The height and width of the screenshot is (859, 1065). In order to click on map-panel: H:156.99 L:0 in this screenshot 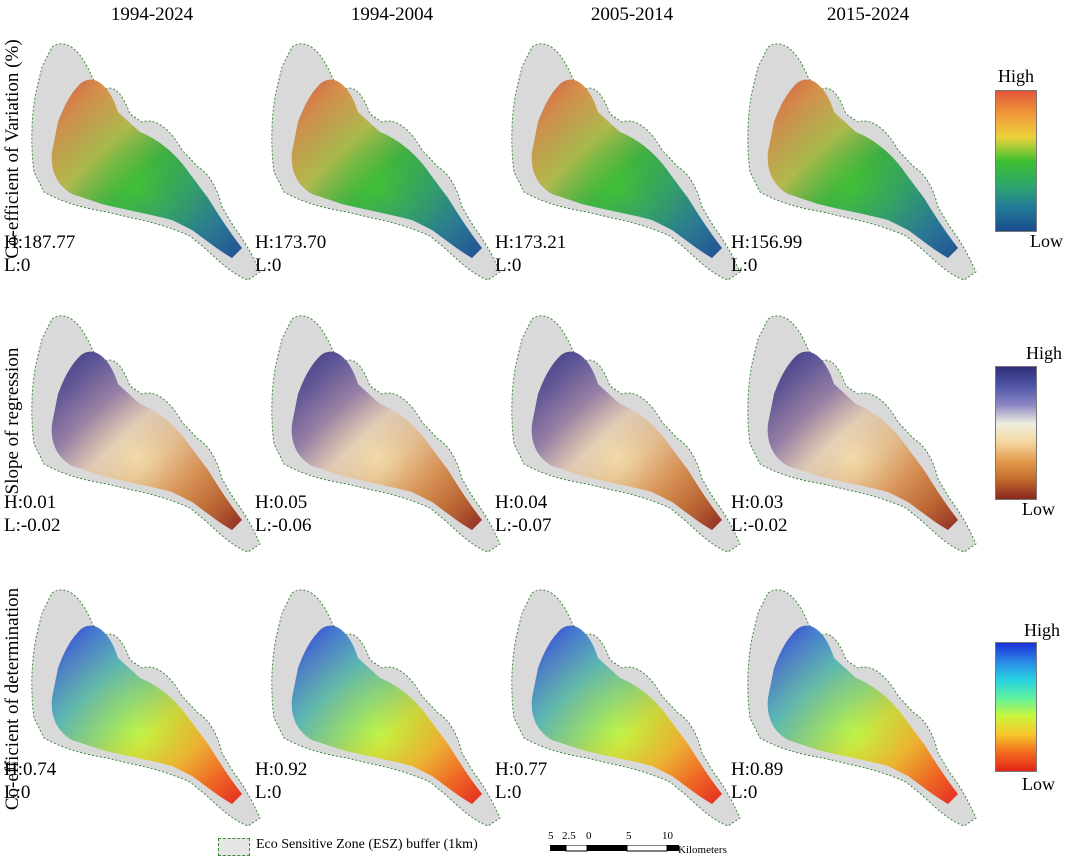, I will do `click(859, 161)`.